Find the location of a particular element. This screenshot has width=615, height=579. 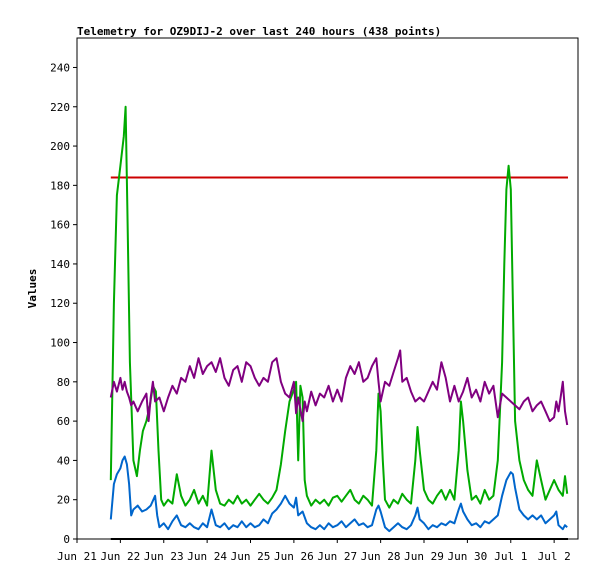

y-tick-label: 140 is located at coordinates (60, 264).